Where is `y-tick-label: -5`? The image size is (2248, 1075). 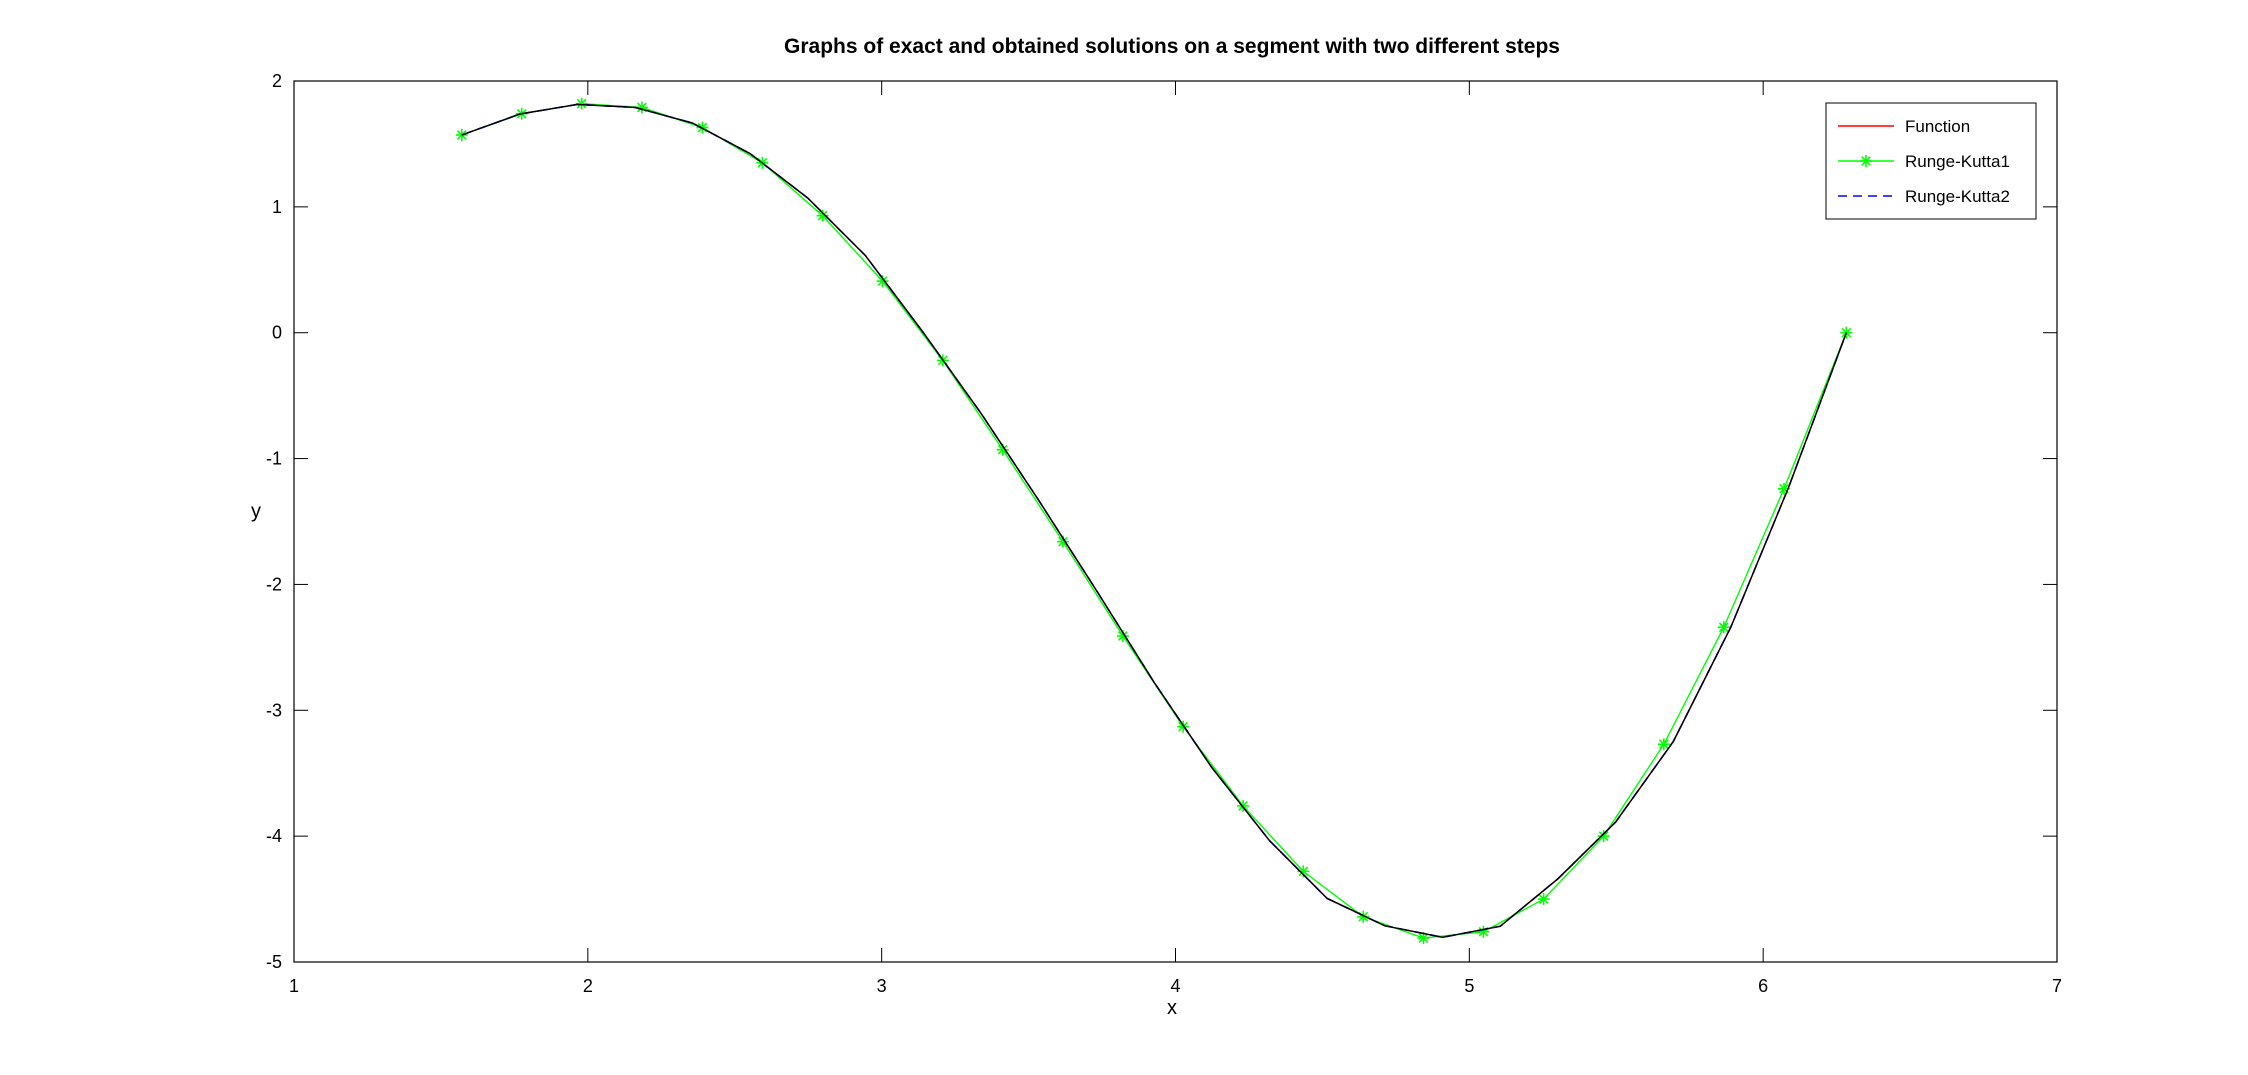
y-tick-label: -5 is located at coordinates (274, 962).